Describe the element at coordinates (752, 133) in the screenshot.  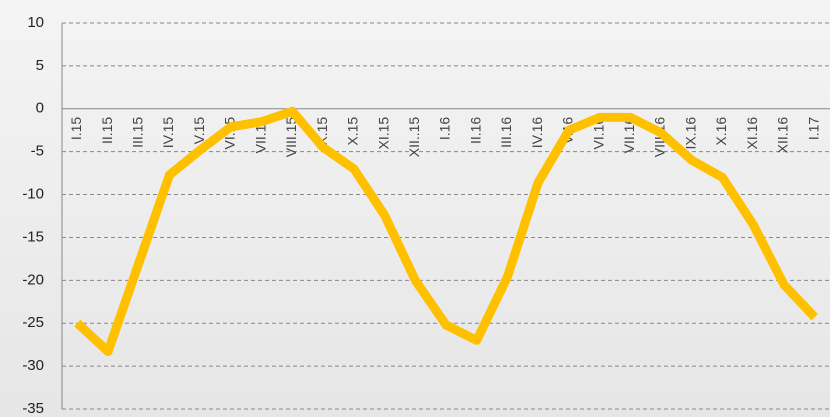
I see `x-tick-label: XI.16` at that location.